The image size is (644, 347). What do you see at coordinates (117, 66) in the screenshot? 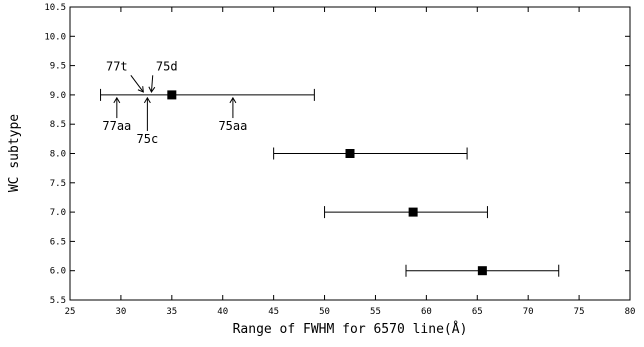
I see `annotation-label: 77t` at bounding box center [117, 66].